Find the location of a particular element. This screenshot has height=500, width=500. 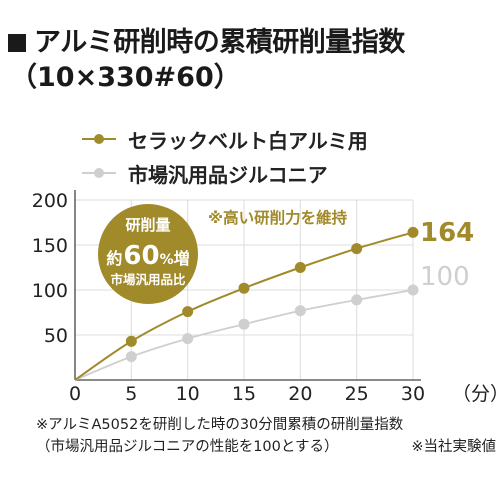

badge-line2: 約60%増 is located at coordinates (147, 256).